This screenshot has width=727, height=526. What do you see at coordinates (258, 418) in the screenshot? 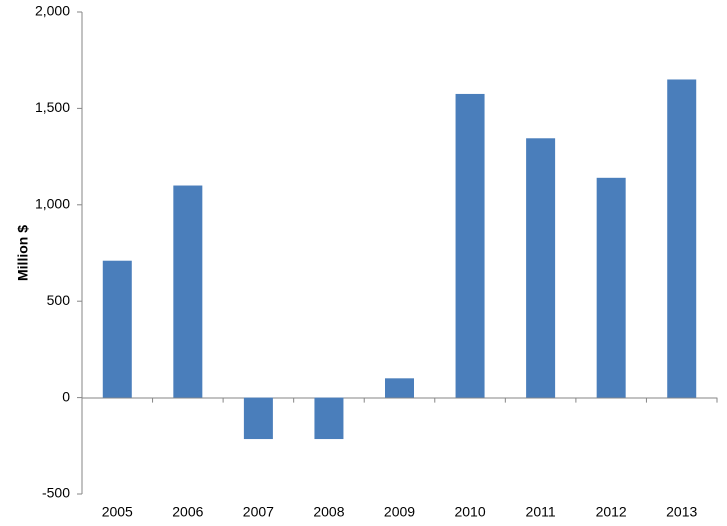
I see `bar-2007` at bounding box center [258, 418].